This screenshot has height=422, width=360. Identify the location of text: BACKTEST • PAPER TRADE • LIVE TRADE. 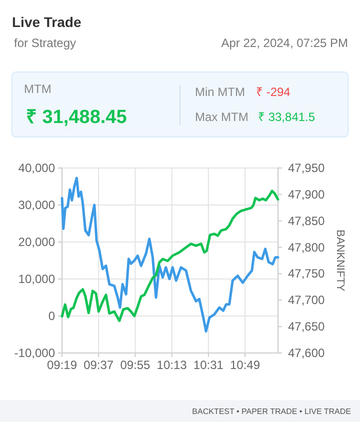
(271, 411).